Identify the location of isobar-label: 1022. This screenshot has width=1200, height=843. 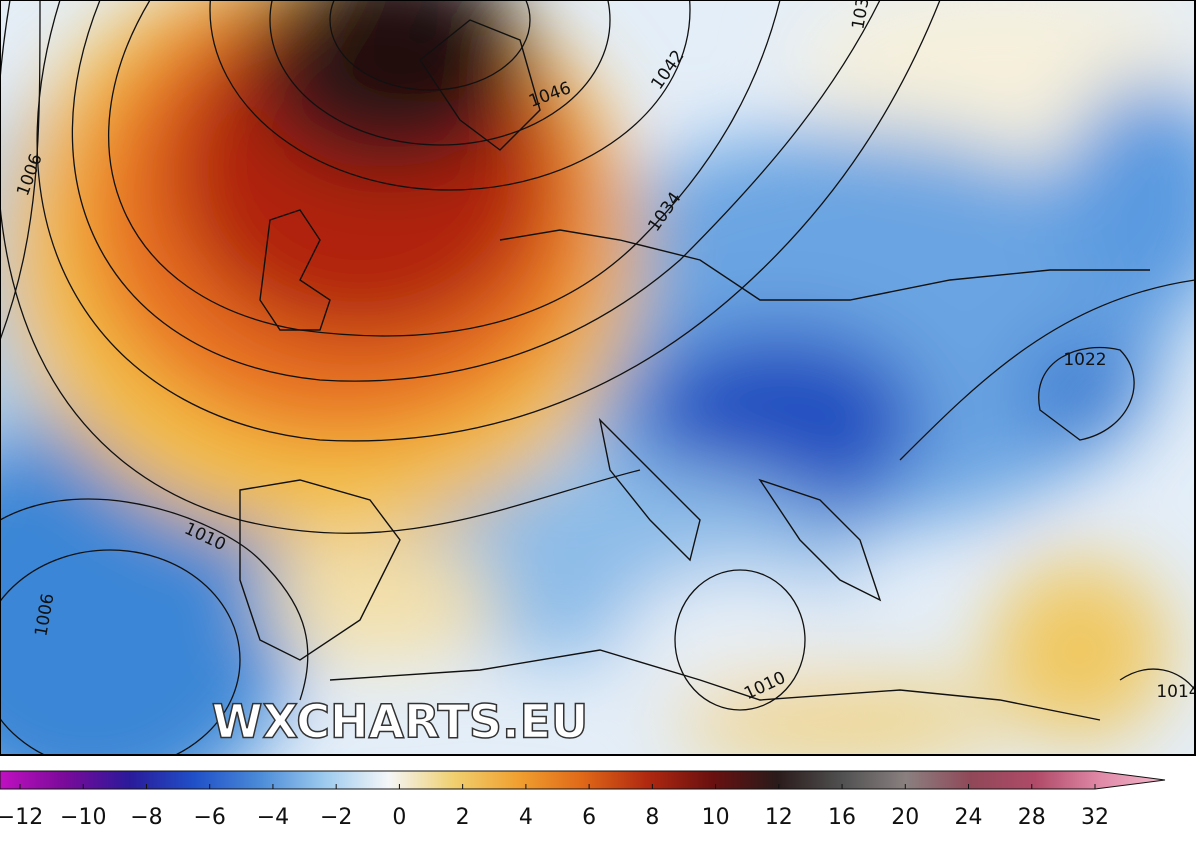
(1084, 360).